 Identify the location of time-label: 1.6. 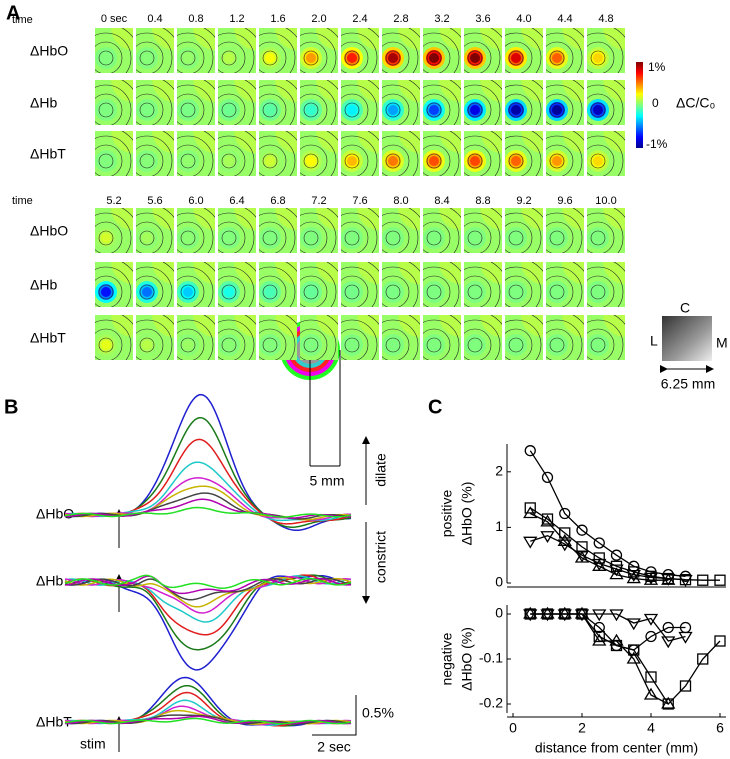
(277, 19).